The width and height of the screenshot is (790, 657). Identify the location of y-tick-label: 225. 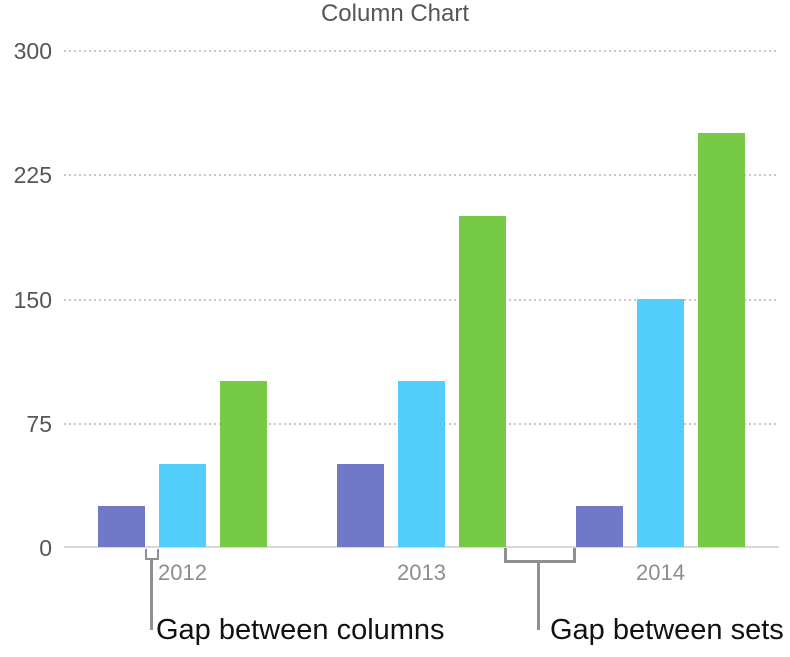
(32, 175).